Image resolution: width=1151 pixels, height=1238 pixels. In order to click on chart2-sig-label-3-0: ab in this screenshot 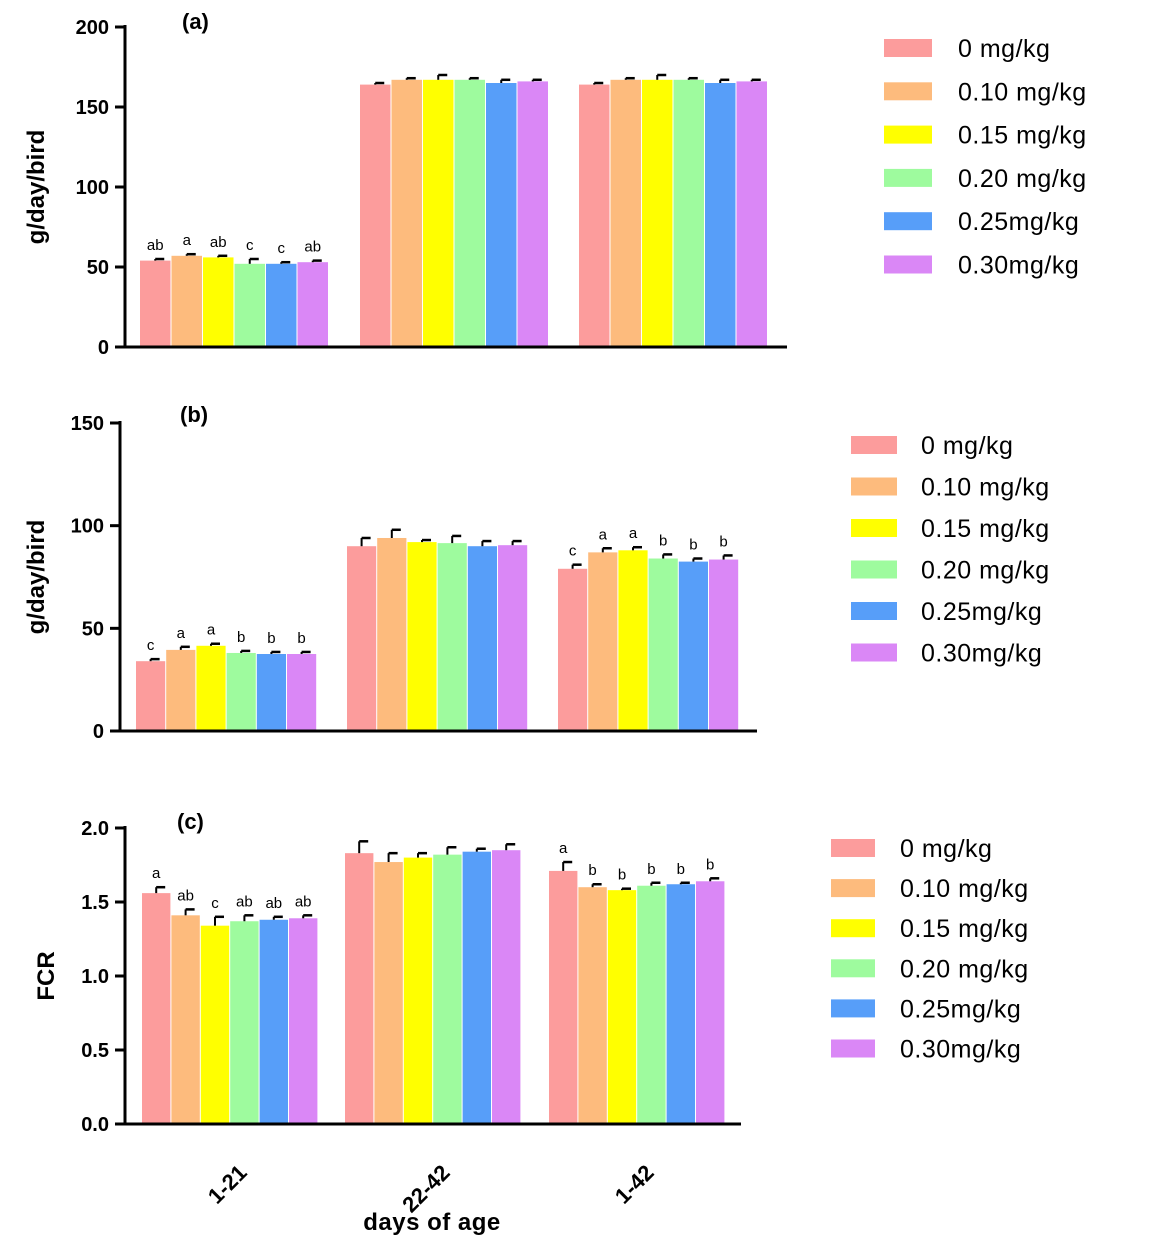, I will do `click(244, 901)`.